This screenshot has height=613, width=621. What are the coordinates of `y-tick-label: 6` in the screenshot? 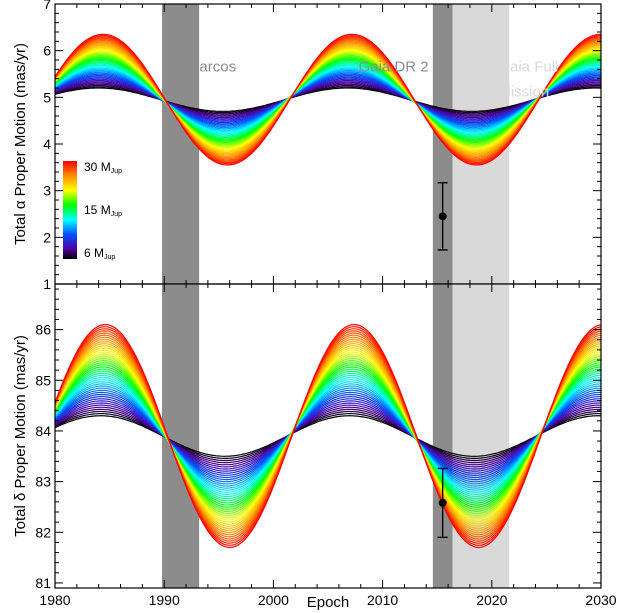 It's located at (47, 51).